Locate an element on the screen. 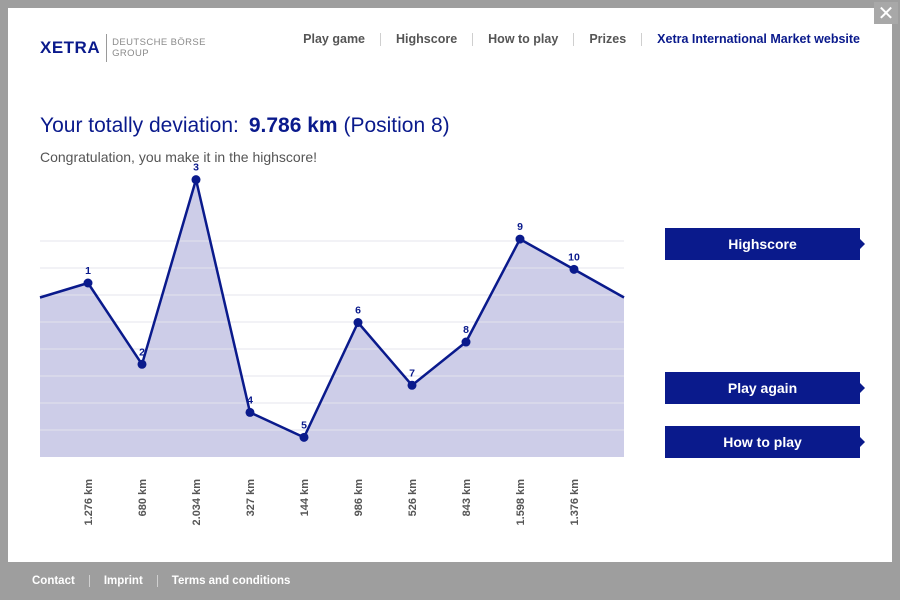 The width and height of the screenshot is (900, 600). highscore-position: (Position 8) is located at coordinates (396, 125).